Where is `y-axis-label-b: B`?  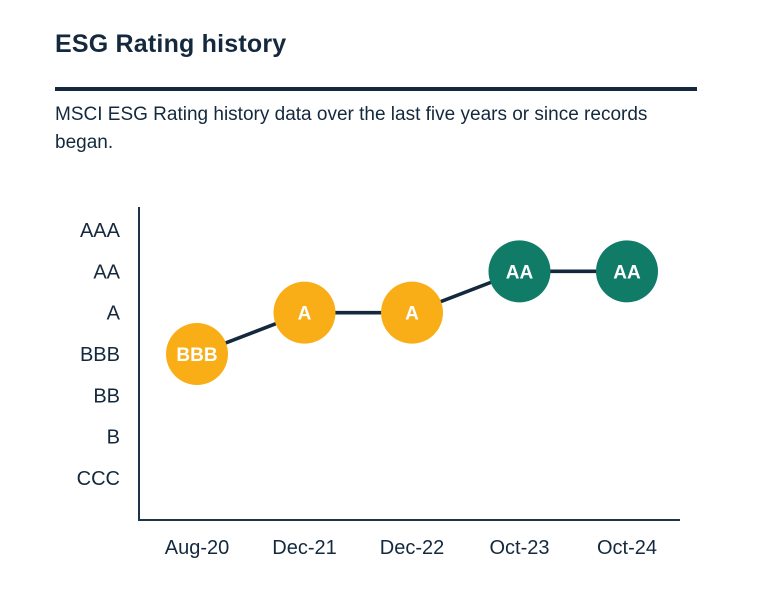
y-axis-label-b: B is located at coordinates (113, 438).